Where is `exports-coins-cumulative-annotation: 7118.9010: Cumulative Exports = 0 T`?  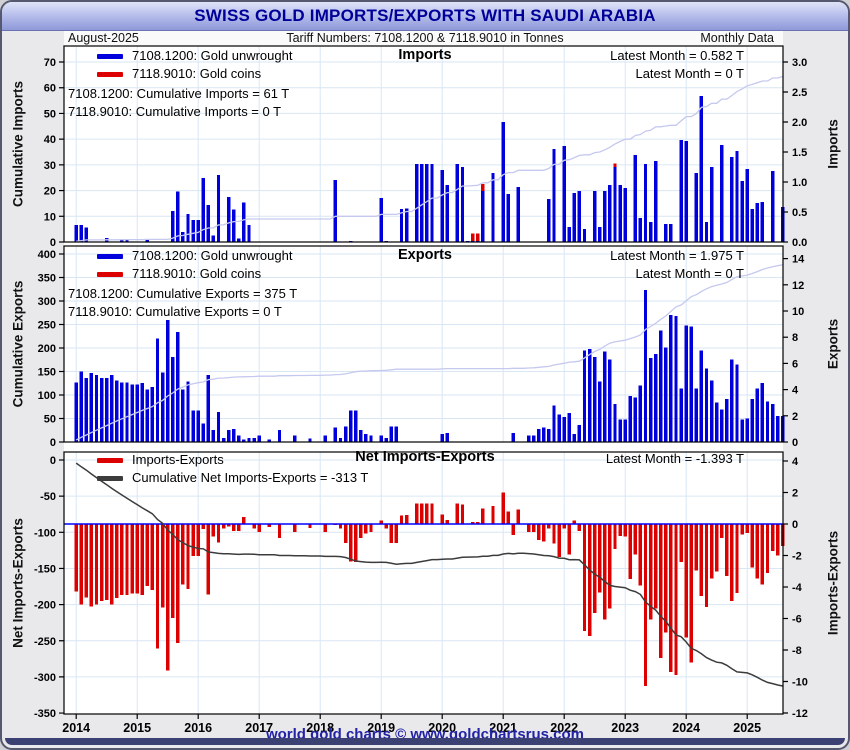 exports-coins-cumulative-annotation: 7118.9010: Cumulative Exports = 0 T is located at coordinates (175, 311).